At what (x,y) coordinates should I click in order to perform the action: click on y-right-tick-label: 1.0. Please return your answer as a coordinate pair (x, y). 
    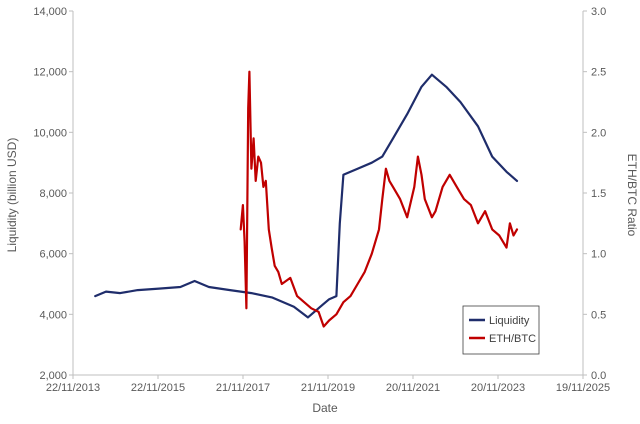
    Looking at the image, I should click on (598, 255).